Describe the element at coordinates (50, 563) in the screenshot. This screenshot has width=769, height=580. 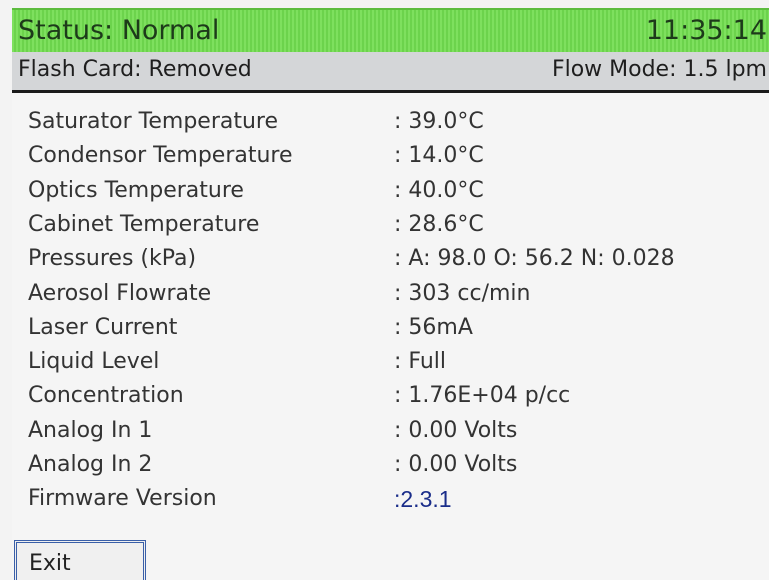
I see `exit-label: Exit` at that location.